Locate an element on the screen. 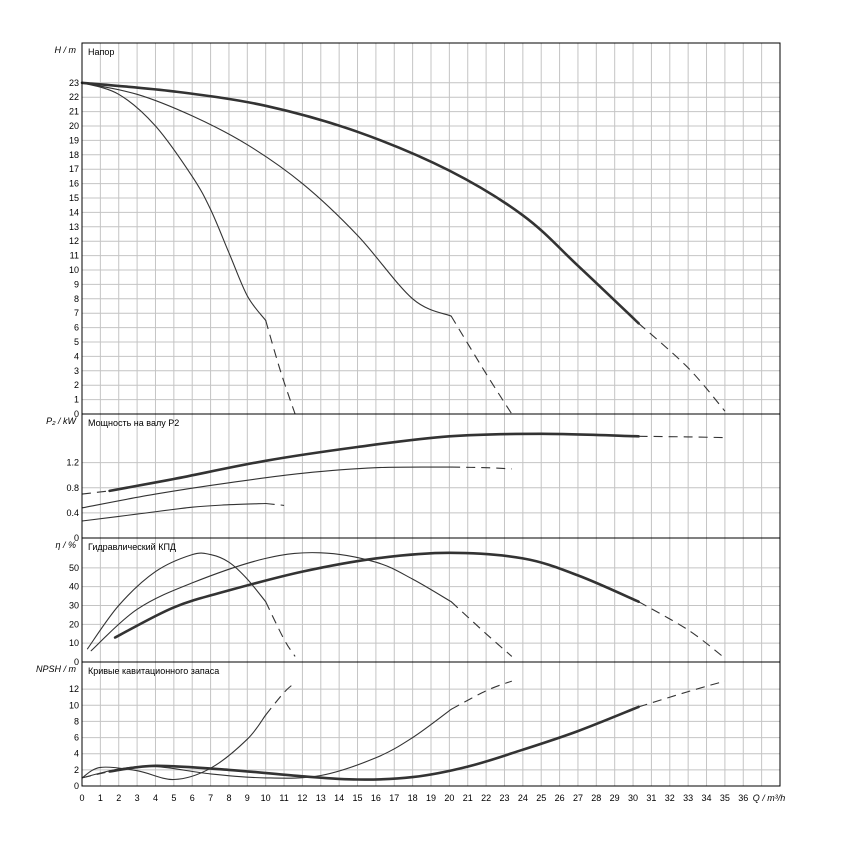 Image resolution: width=850 pixels, height=850 pixels. x-axis-label: Q / m³/h is located at coordinates (769, 798).